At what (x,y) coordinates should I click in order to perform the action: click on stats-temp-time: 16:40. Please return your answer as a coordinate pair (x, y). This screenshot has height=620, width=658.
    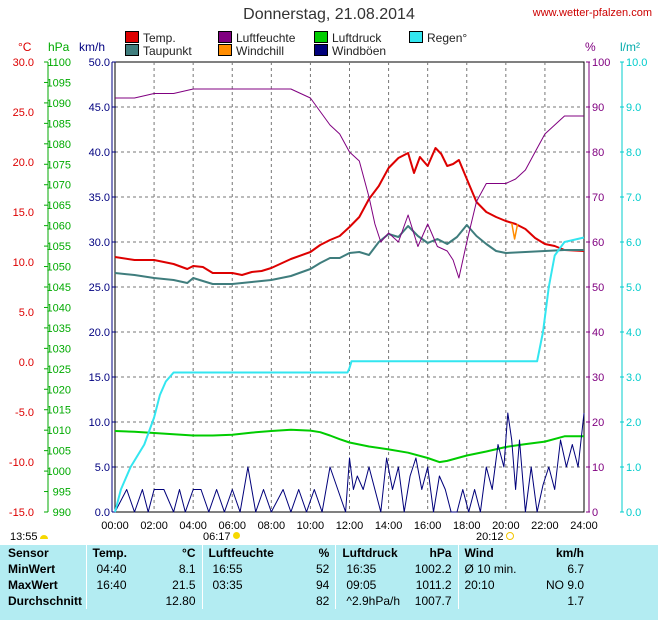
    Looking at the image, I should click on (111, 585).